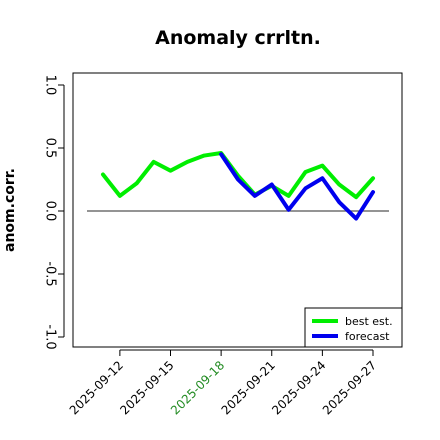 Image resolution: width=440 pixels, height=440 pixels. I want to click on legend-label-best-est: best est., so click(369, 321).